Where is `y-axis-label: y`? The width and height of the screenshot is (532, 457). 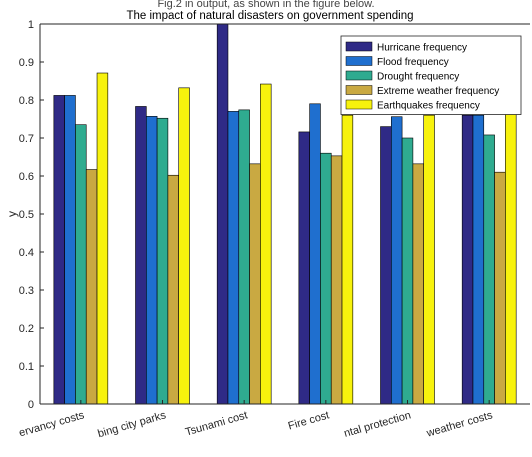
y-axis-label: y is located at coordinates (12, 214).